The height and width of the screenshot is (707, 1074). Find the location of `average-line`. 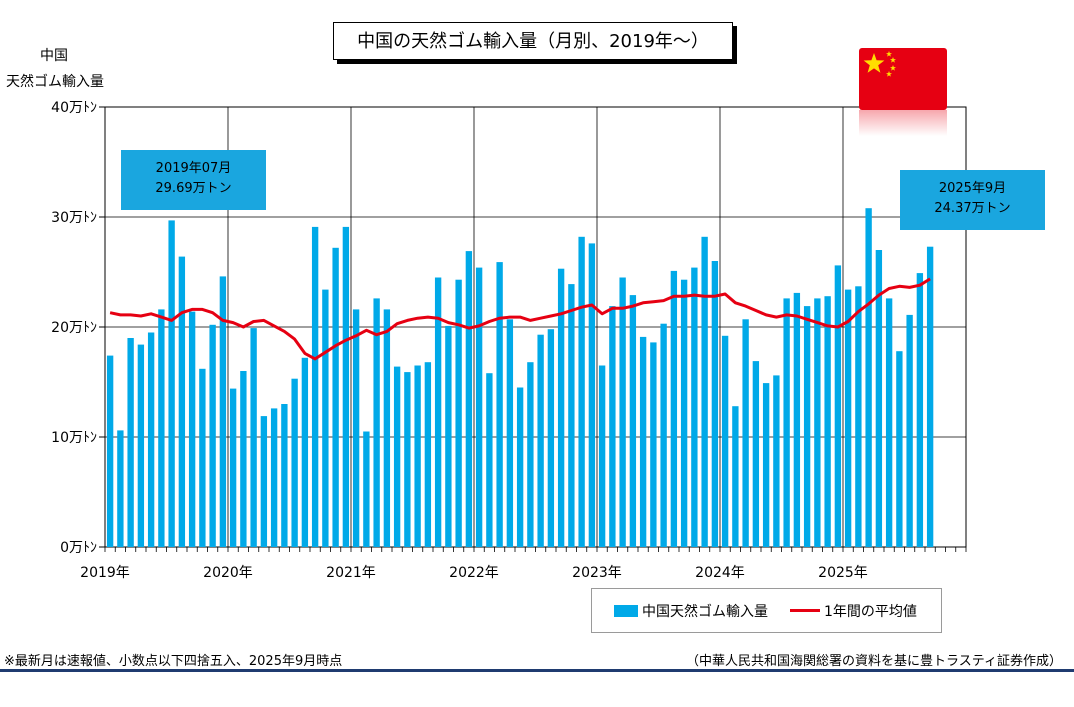

average-line is located at coordinates (520, 319).